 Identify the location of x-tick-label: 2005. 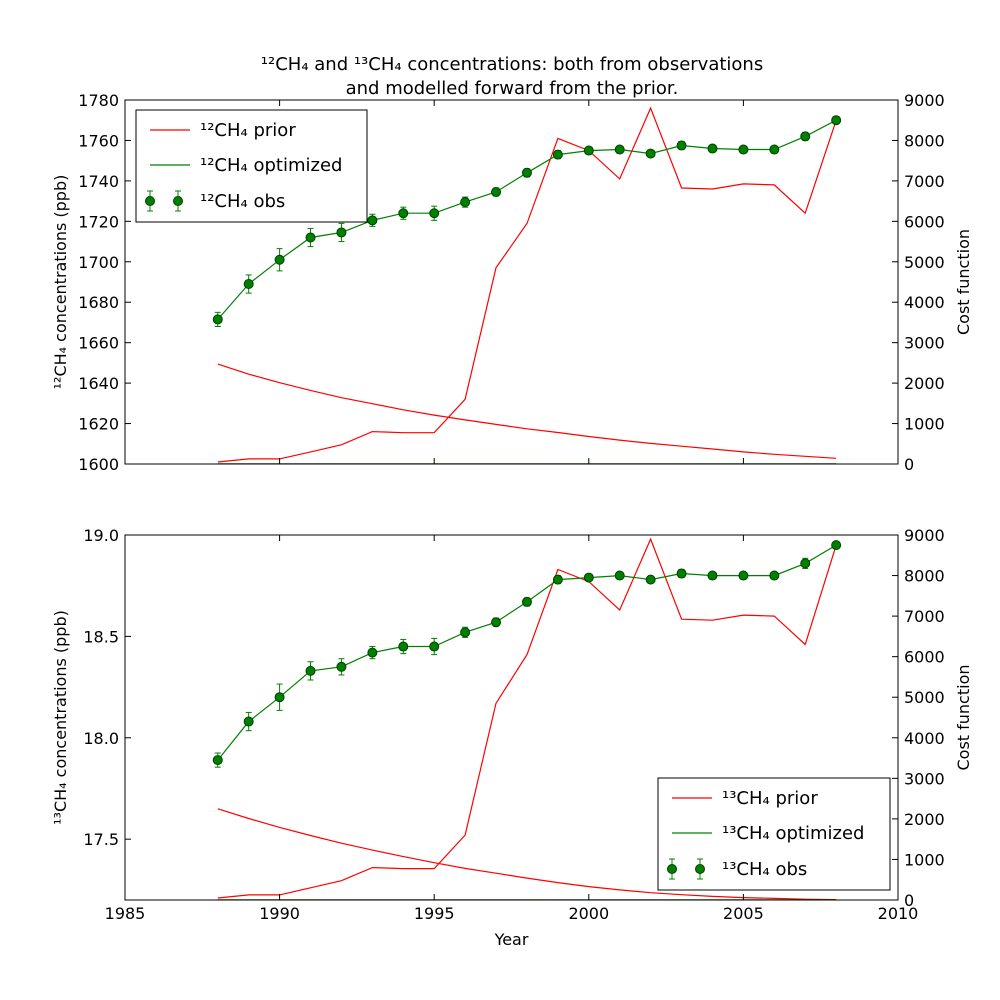
(743, 913).